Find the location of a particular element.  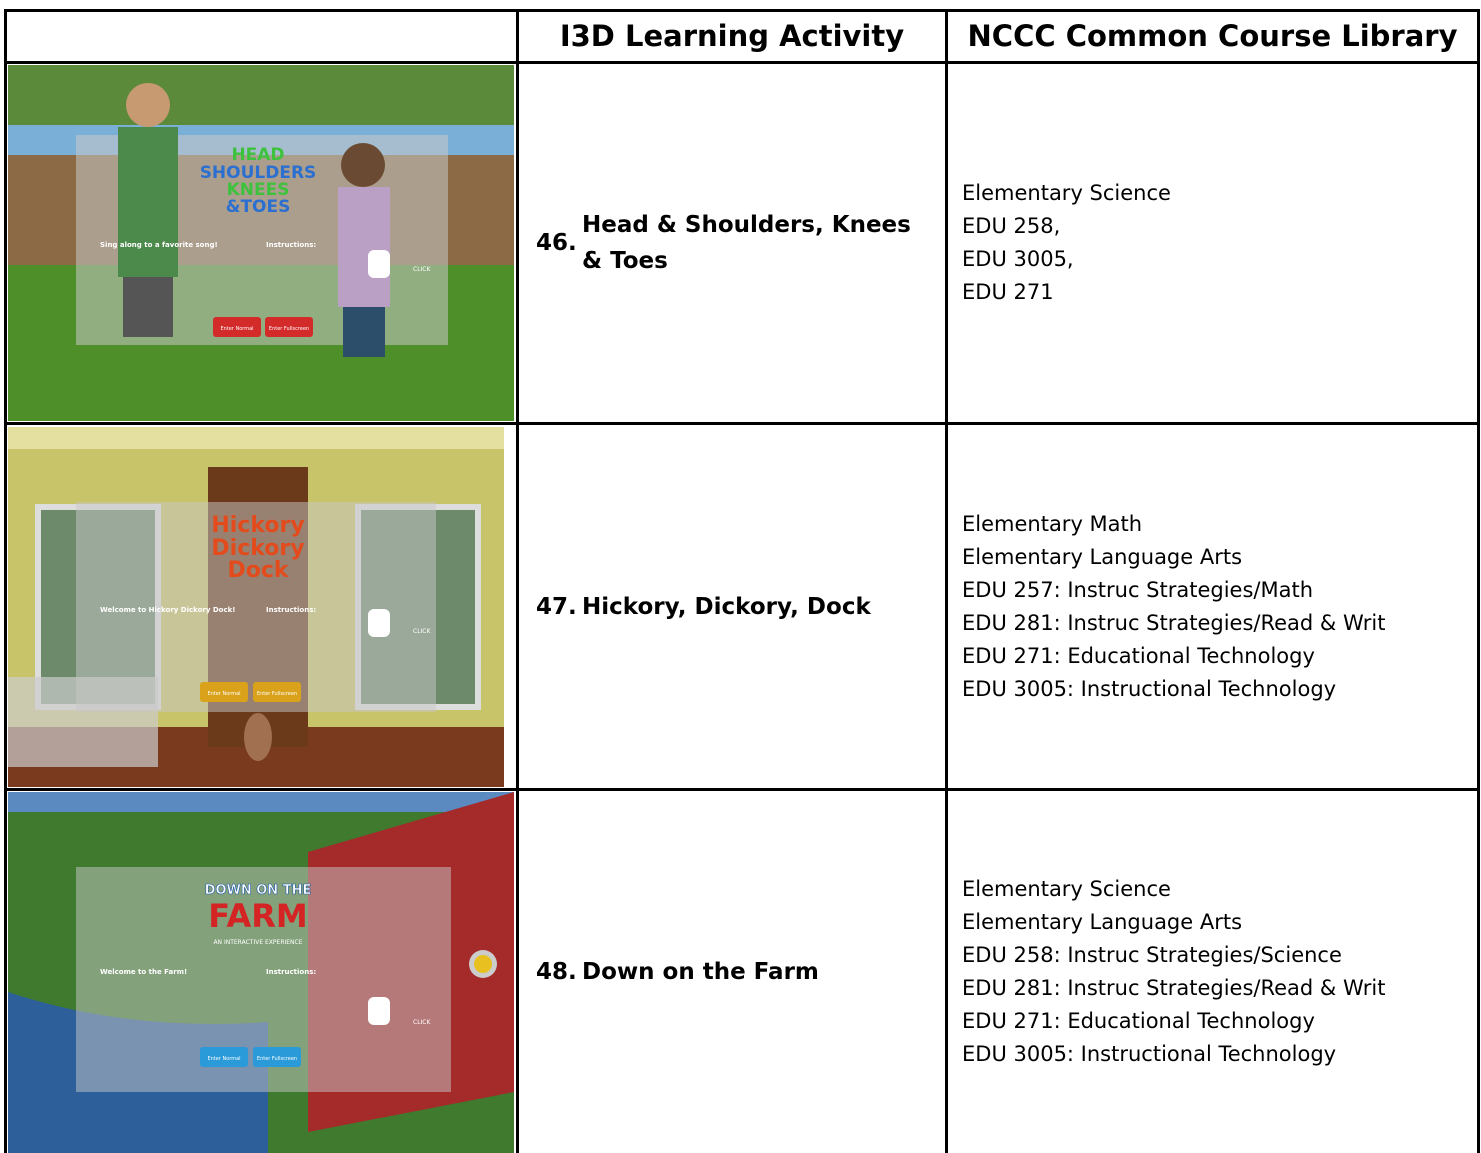

course: Elementary Math is located at coordinates (1052, 523).